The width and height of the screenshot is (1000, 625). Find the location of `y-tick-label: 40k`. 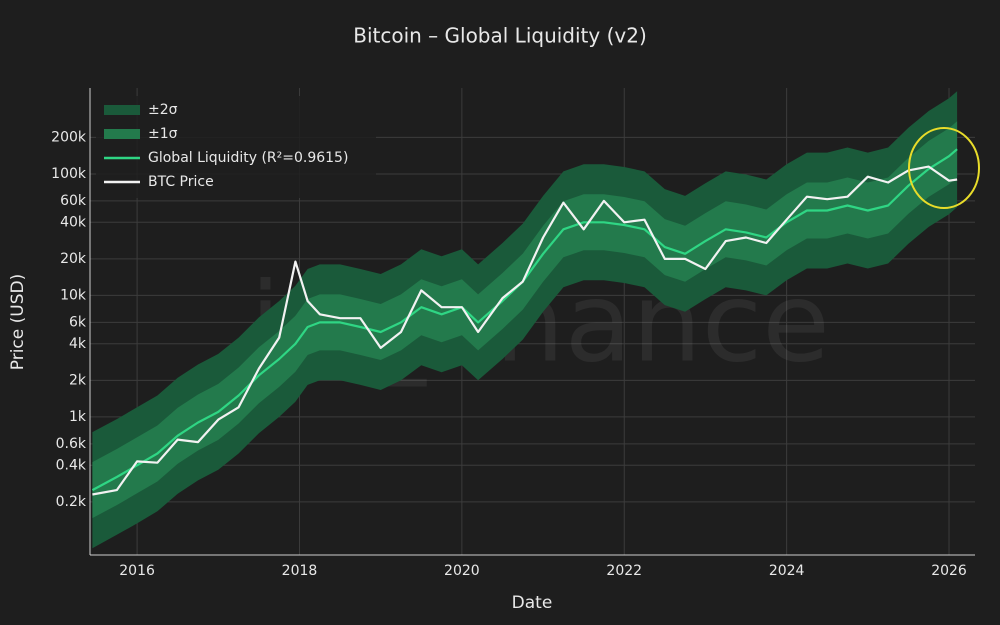

y-tick-label: 40k is located at coordinates (73, 222).